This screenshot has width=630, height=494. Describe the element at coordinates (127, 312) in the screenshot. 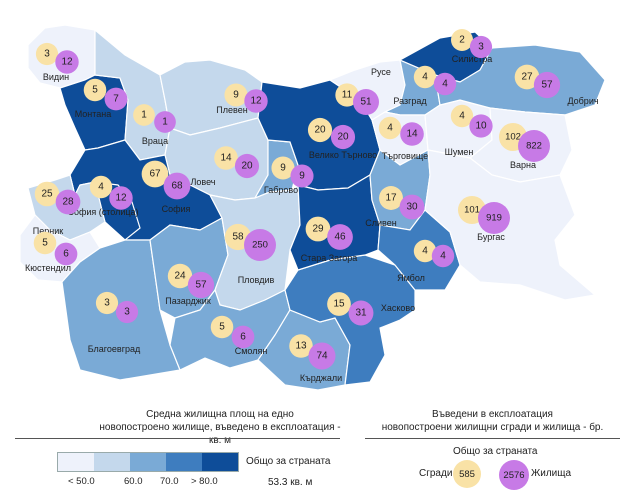

I see `dwellings-value-blagoevgrad: 3` at that location.